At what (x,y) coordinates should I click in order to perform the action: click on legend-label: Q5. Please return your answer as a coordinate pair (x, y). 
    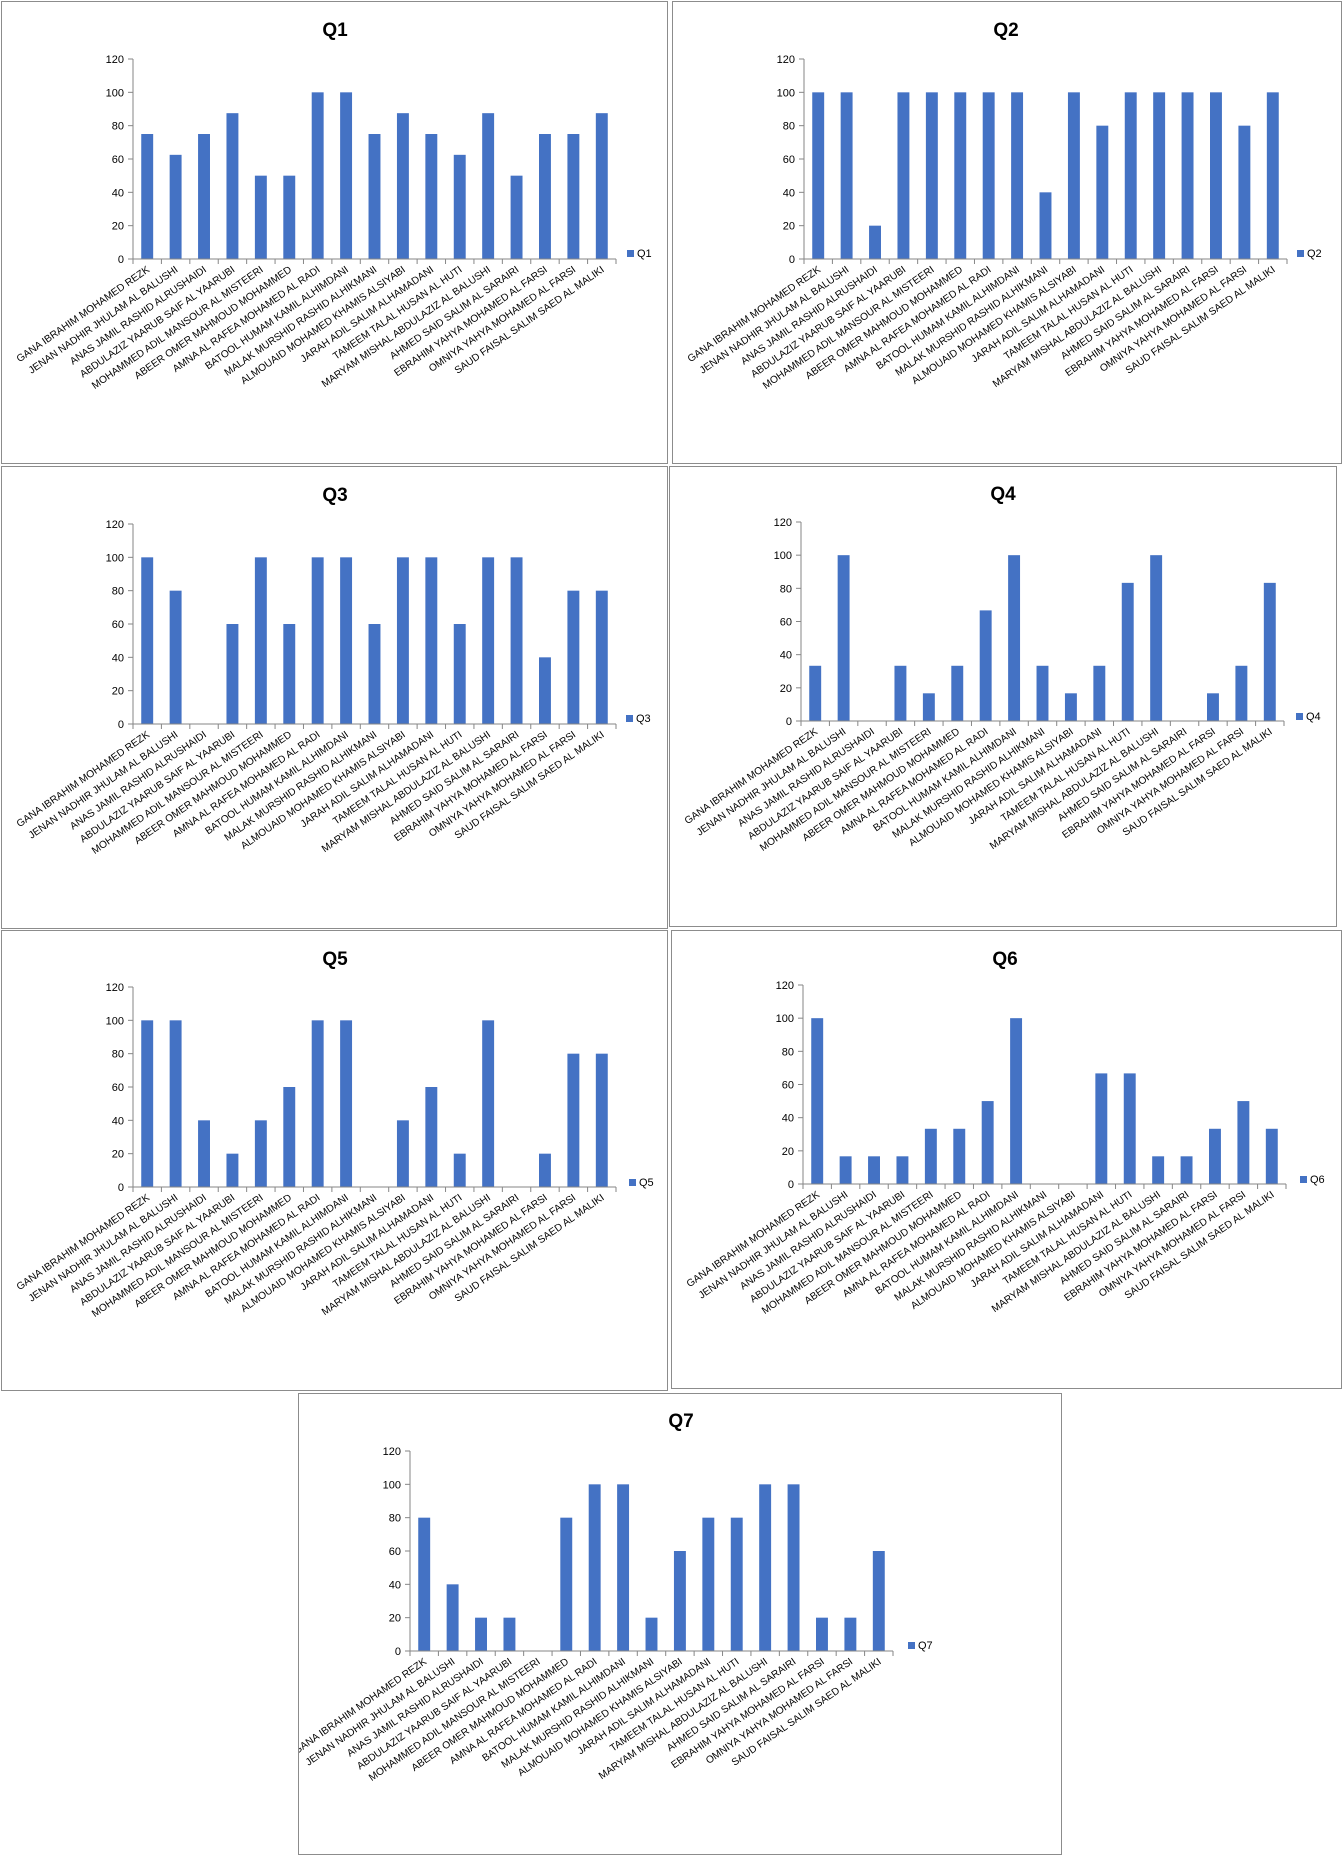
    Looking at the image, I should click on (646, 1183).